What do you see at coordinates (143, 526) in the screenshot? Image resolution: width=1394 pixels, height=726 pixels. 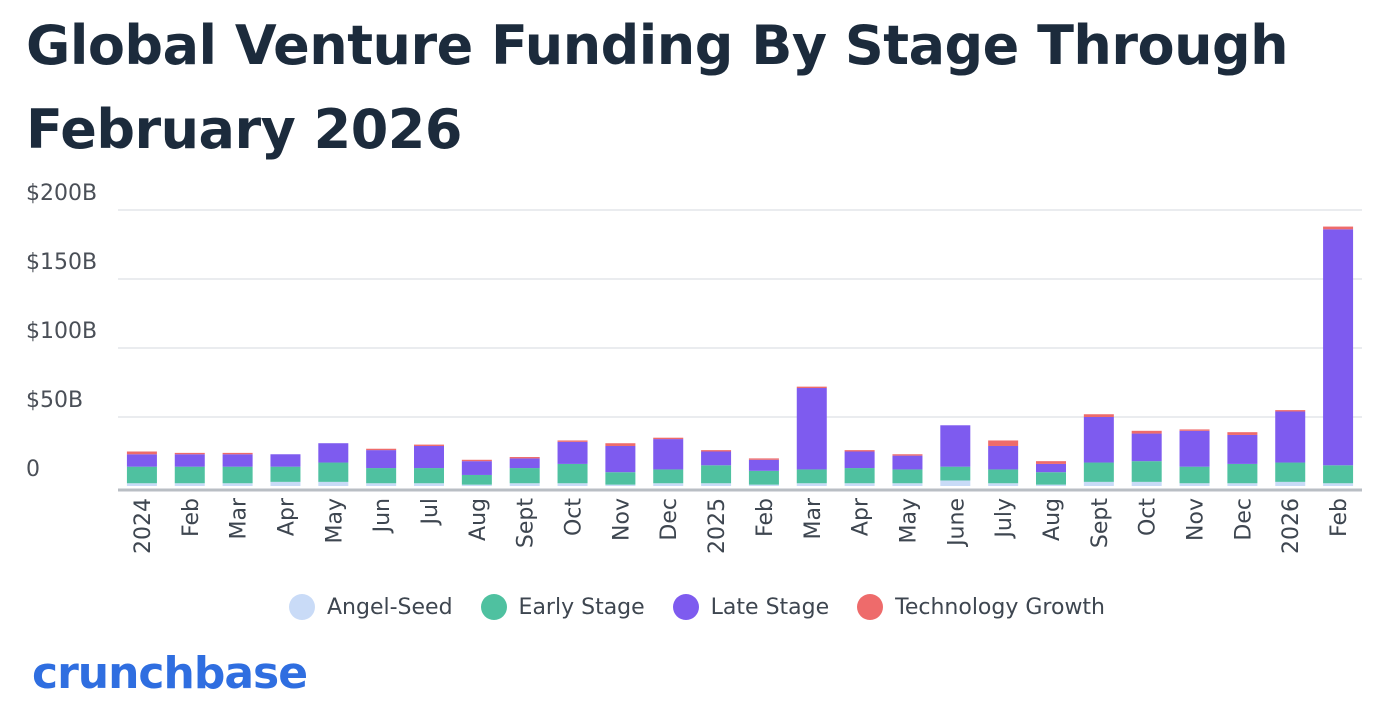 I see `x-tick-label: 2024` at bounding box center [143, 526].